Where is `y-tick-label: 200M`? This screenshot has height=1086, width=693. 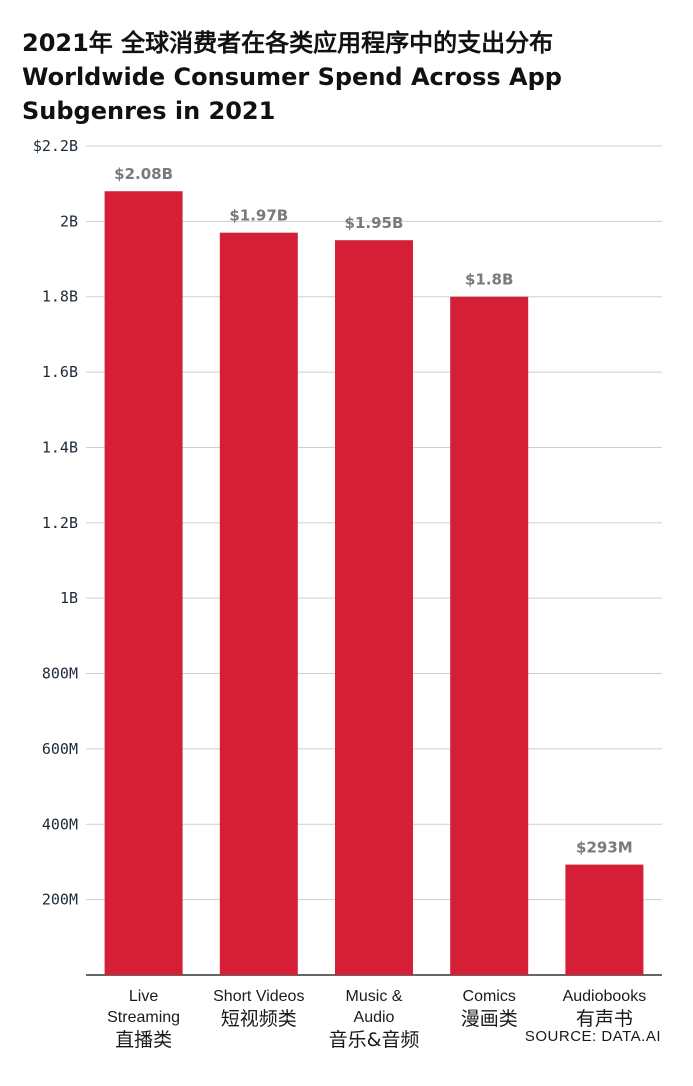
y-tick-label: 200M is located at coordinates (60, 900).